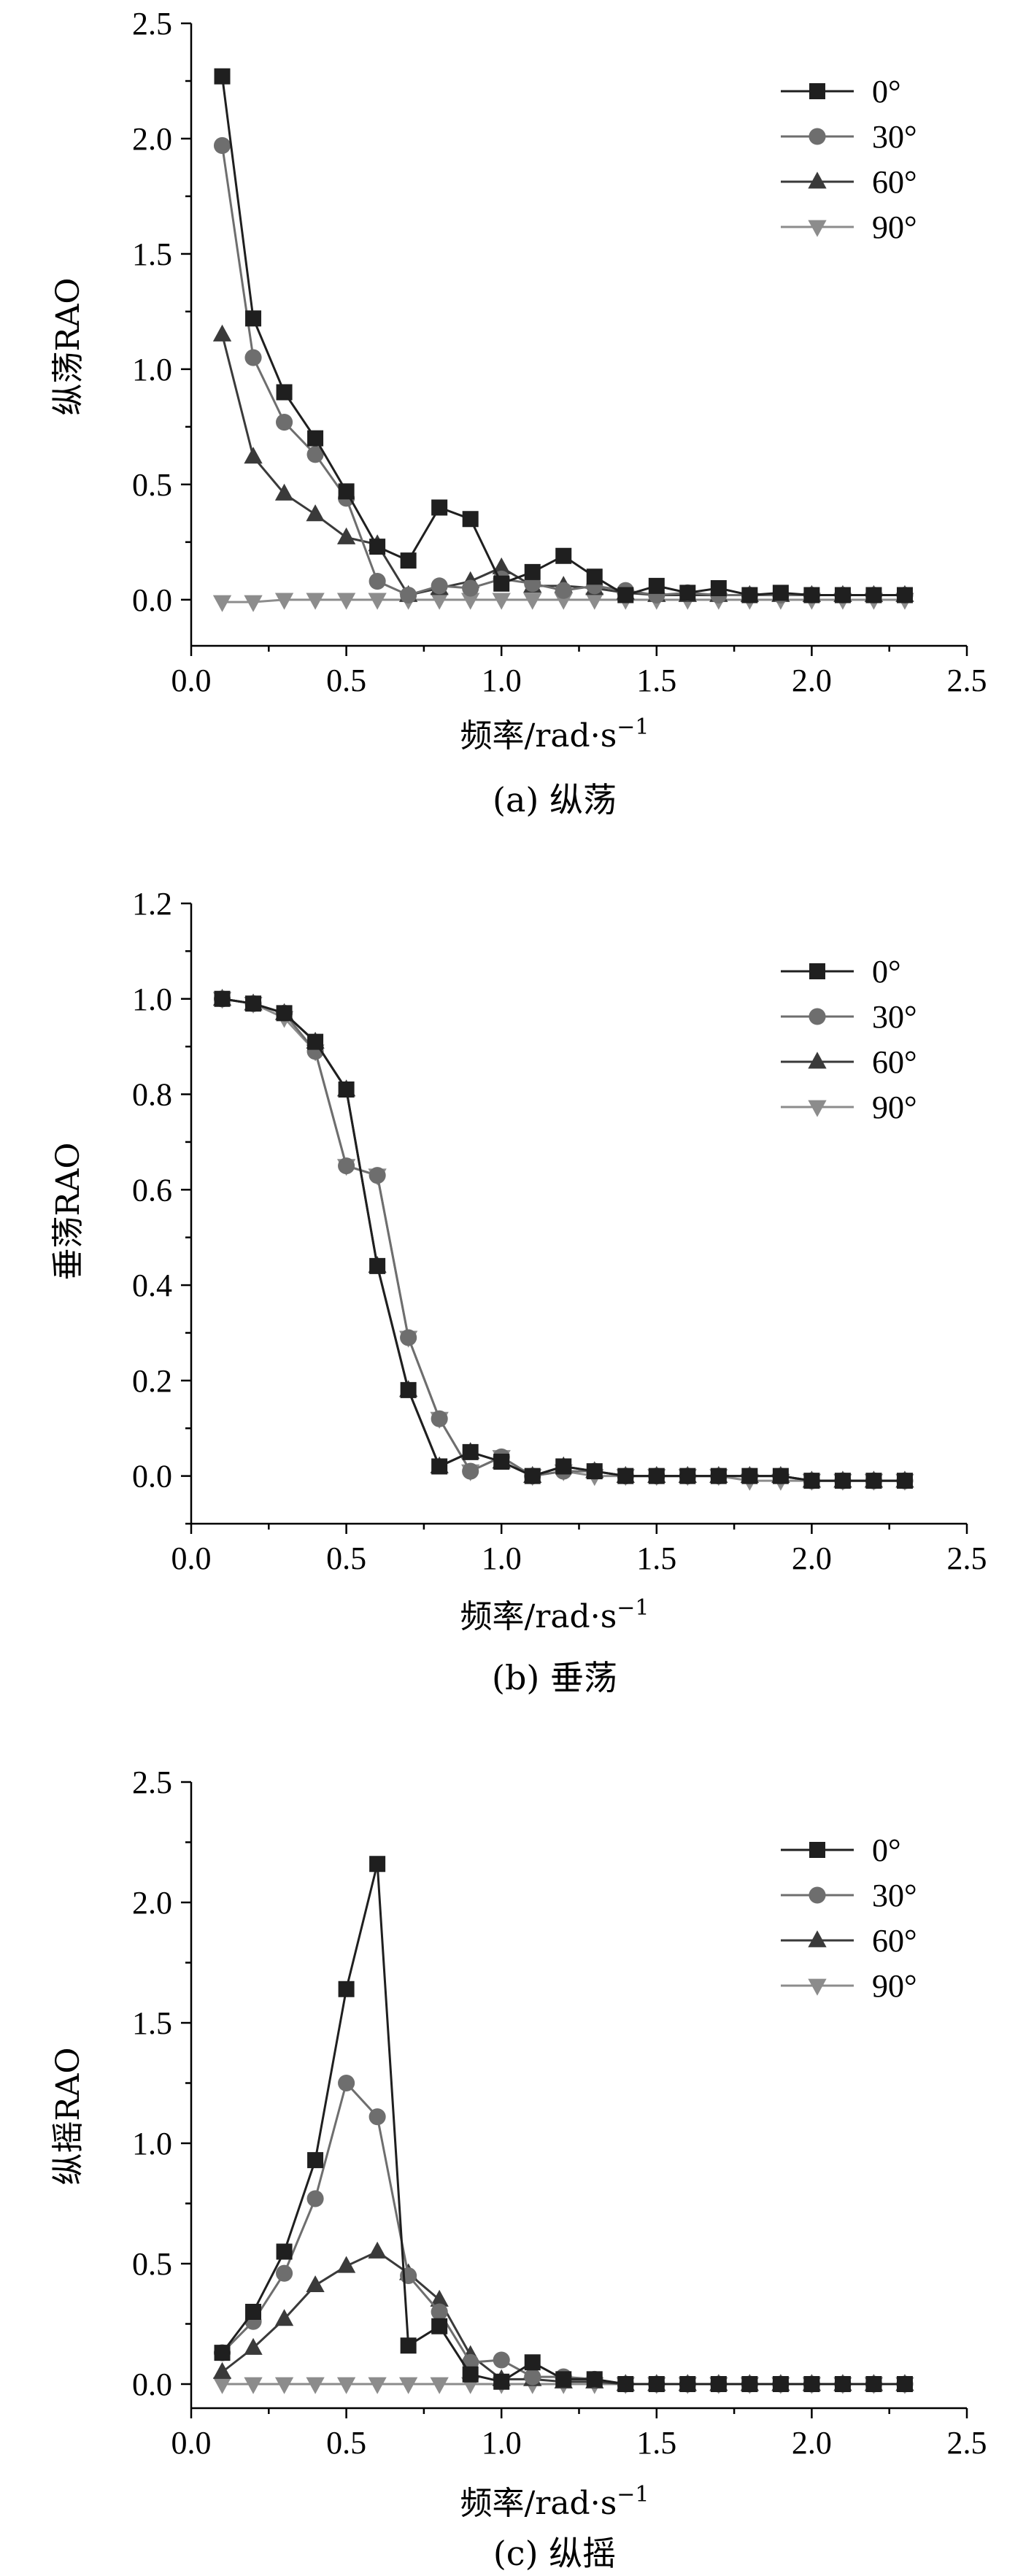  What do you see at coordinates (555, 800) in the screenshot?
I see `caption-a: (a) 纵荡` at bounding box center [555, 800].